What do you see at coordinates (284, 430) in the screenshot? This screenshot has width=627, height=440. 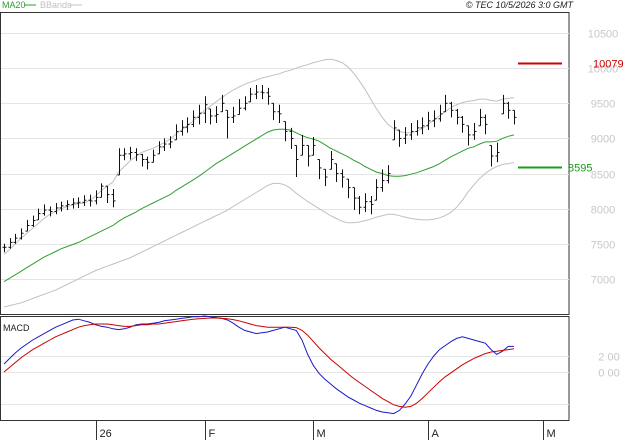 I see `x-axis: 26 F M A M` at bounding box center [284, 430].